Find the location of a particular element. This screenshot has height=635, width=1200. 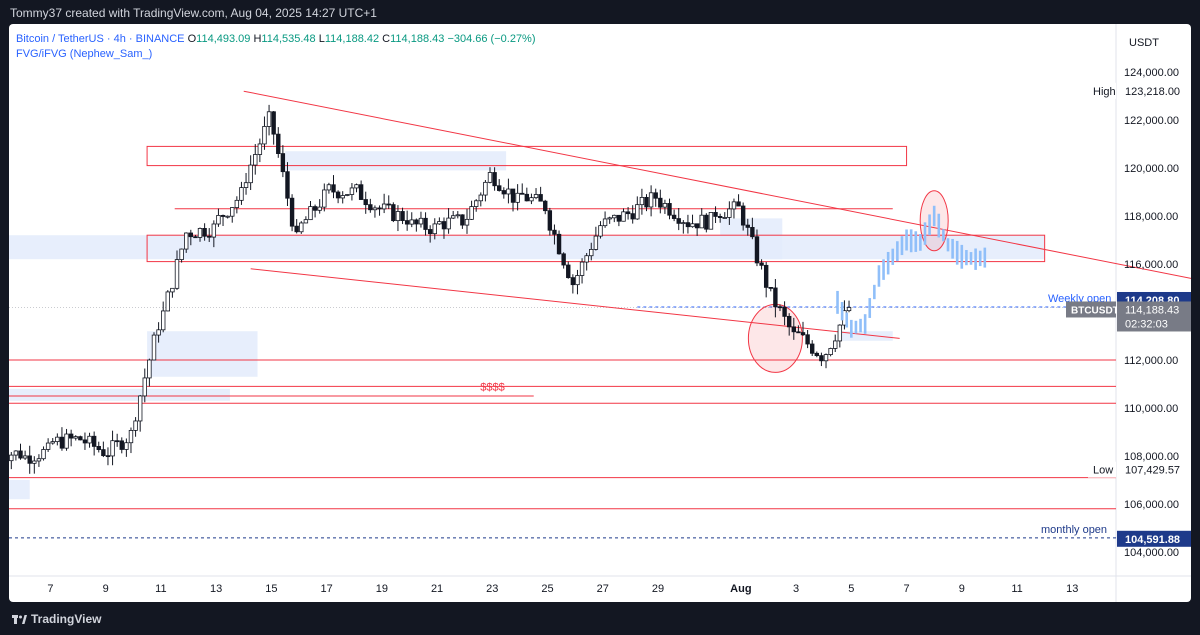

extreme-tag-bg is located at coordinates (1102, 90).